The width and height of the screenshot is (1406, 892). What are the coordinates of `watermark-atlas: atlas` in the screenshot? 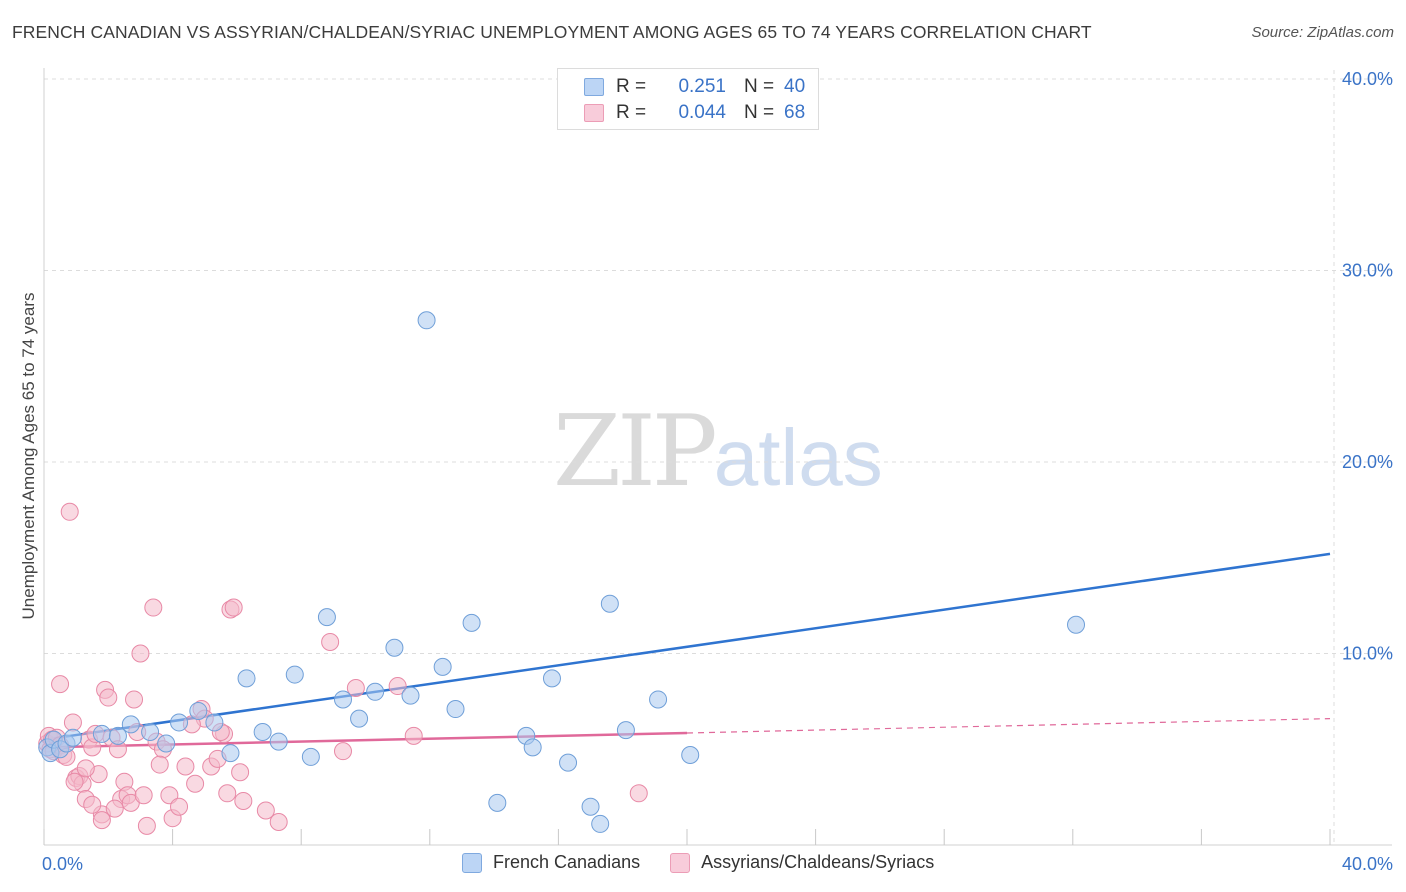 It's located at (798, 457).